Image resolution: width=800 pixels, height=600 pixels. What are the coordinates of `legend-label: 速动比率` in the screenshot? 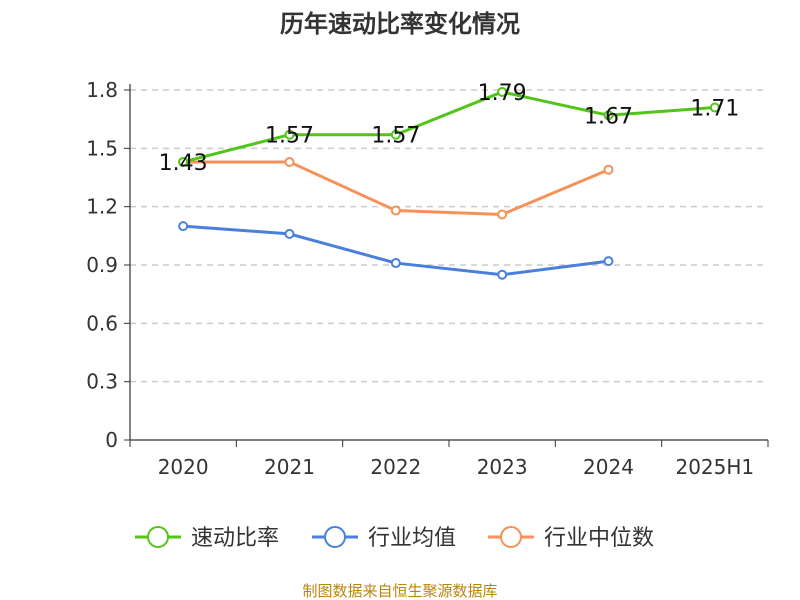 It's located at (235, 538).